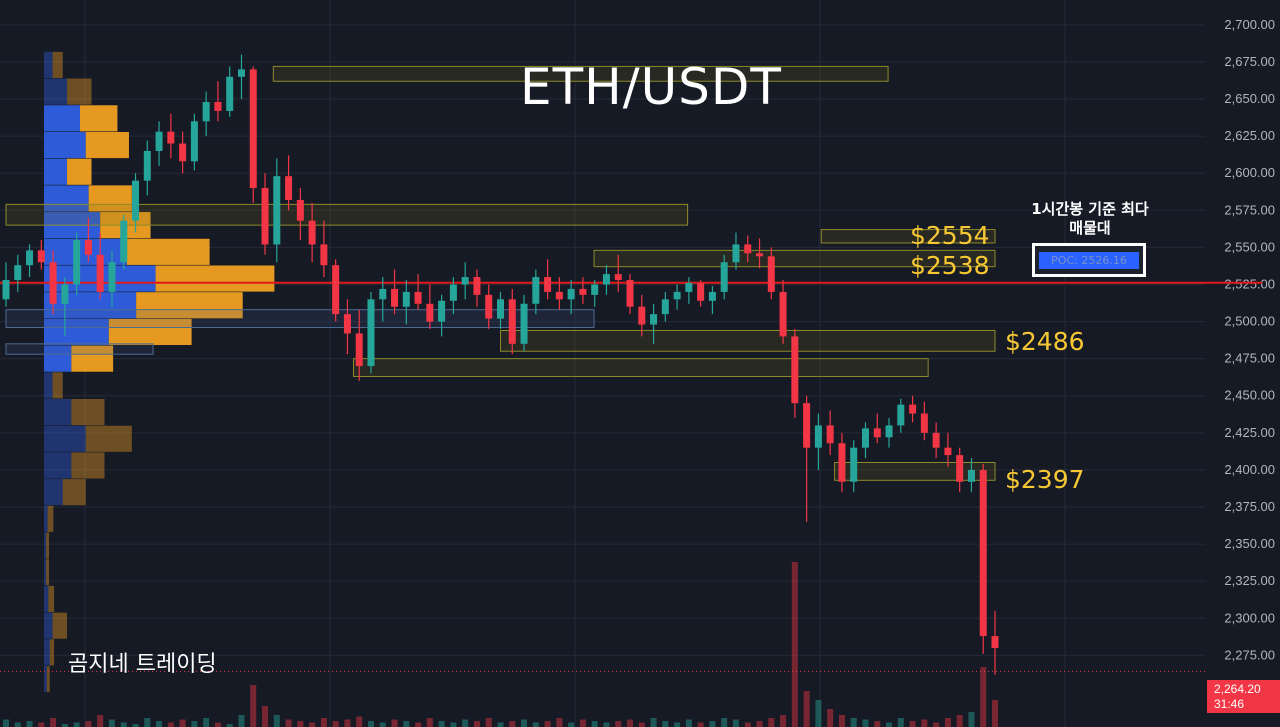 Image resolution: width=1280 pixels, height=727 pixels. Describe the element at coordinates (1243, 696) in the screenshot. I see `last-price-badge: 2,264.20 31:46` at that location.